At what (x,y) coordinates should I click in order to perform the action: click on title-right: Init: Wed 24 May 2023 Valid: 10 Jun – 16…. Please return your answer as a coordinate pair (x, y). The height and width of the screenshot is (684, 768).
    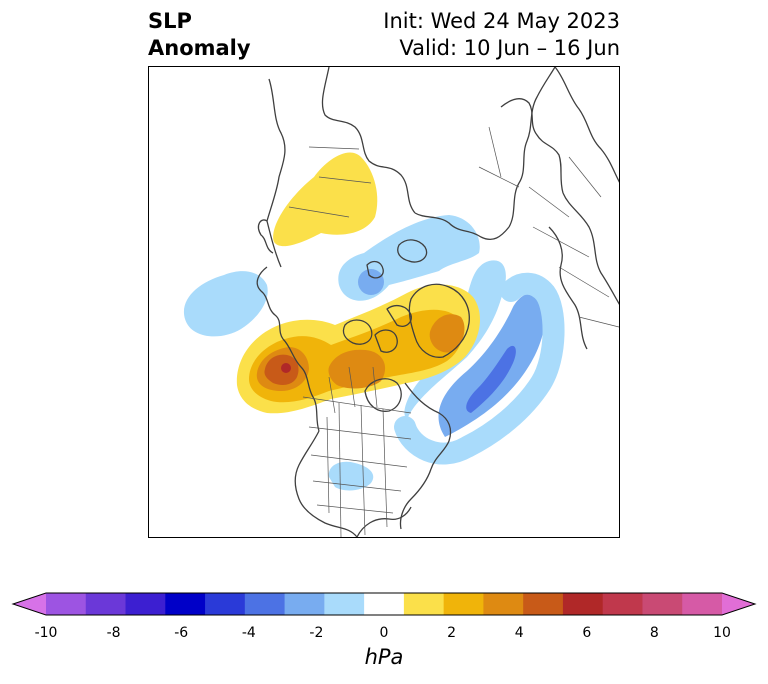
    Looking at the image, I should click on (501, 35).